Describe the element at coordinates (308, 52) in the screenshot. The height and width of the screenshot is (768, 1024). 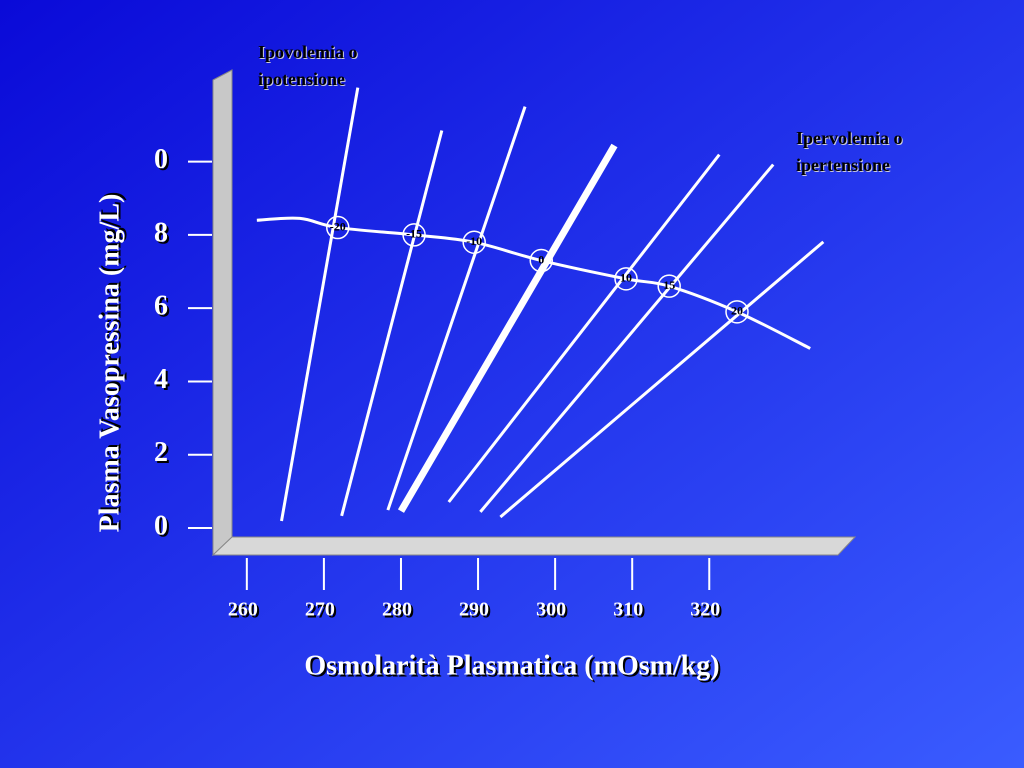
I see `annotation: Ipovolemia o` at that location.